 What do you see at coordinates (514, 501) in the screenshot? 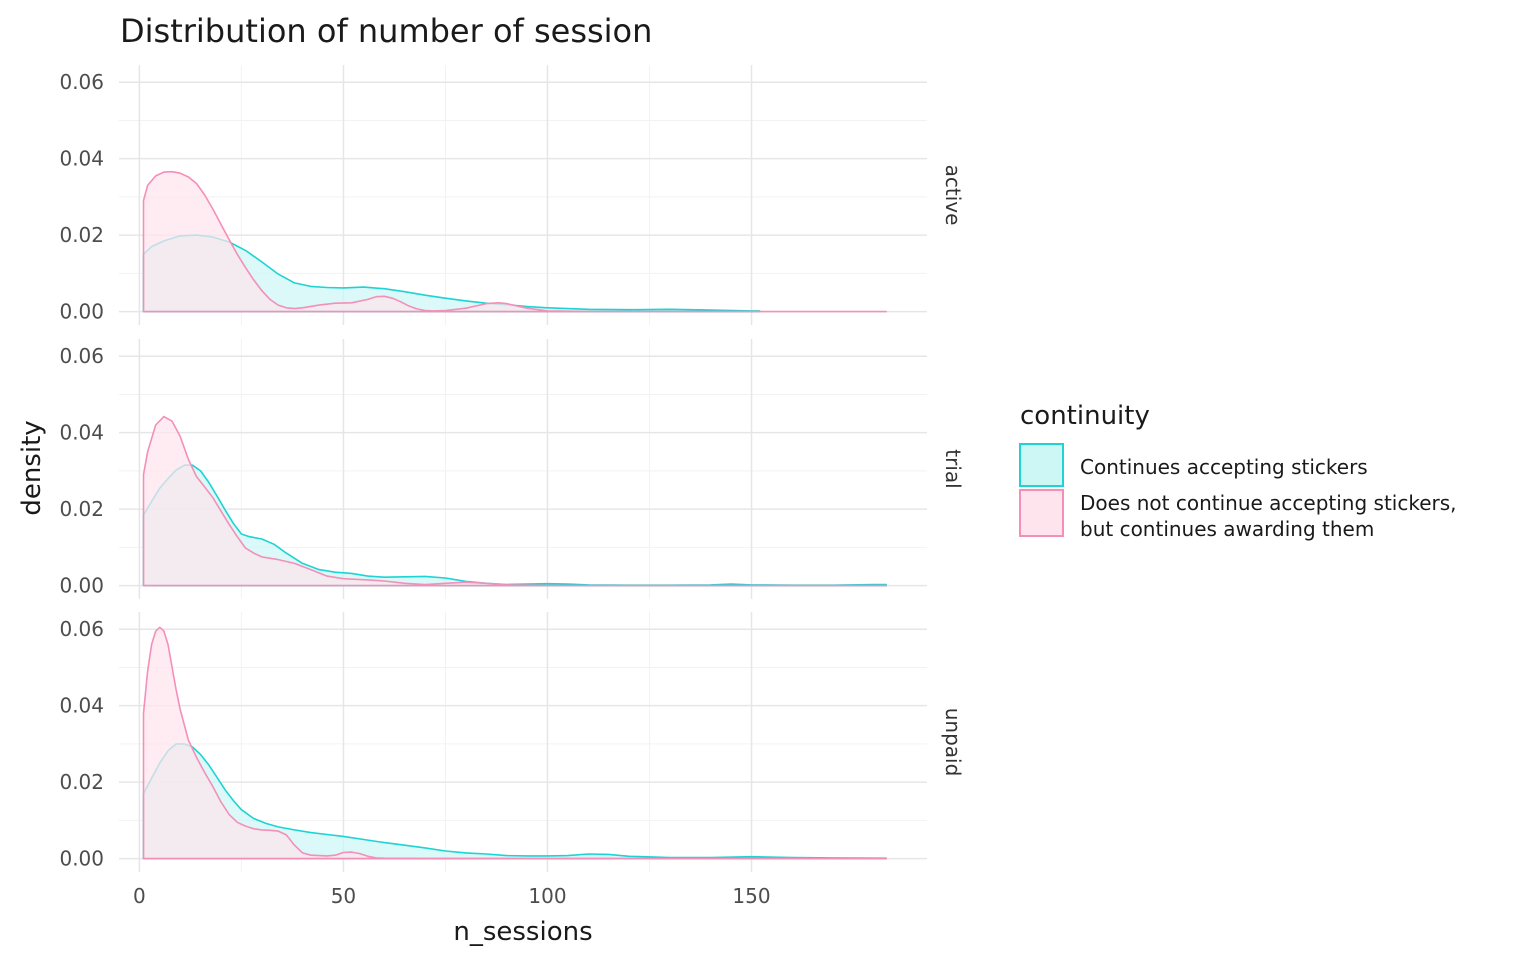
I see `density-area-trial-not-continue` at bounding box center [514, 501].